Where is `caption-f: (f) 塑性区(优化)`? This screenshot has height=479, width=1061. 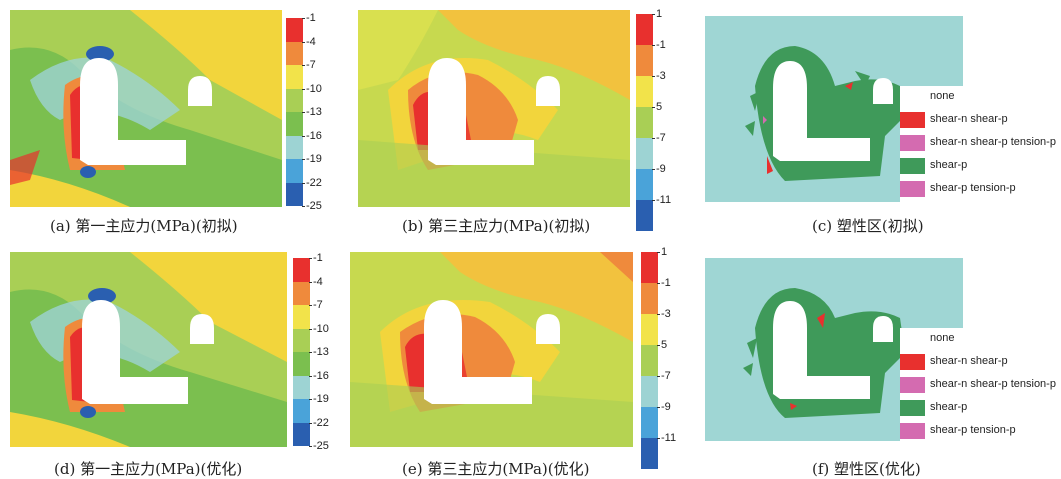
caption-f: (f) 塑性区(优化) is located at coordinates (866, 469).